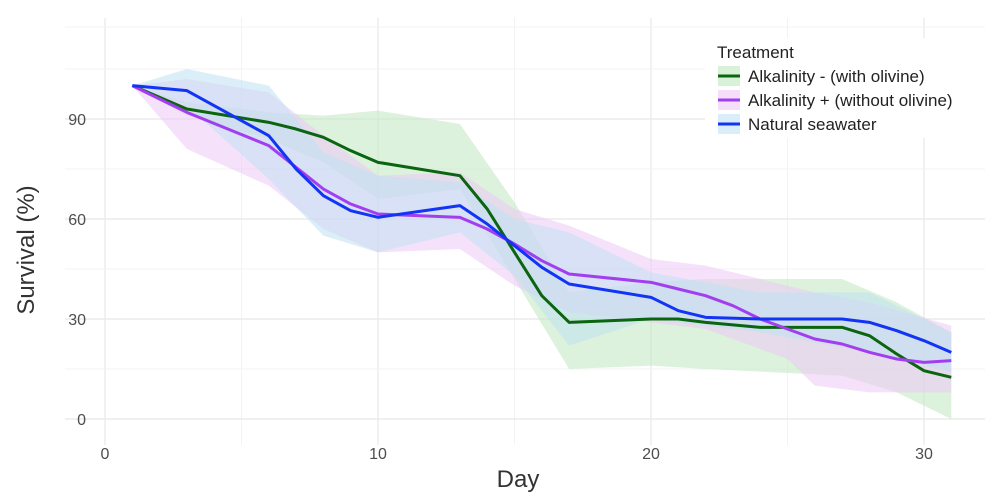 This screenshot has height=502, width=1000. What do you see at coordinates (77, 120) in the screenshot?
I see `y-tick-label: 90` at bounding box center [77, 120].